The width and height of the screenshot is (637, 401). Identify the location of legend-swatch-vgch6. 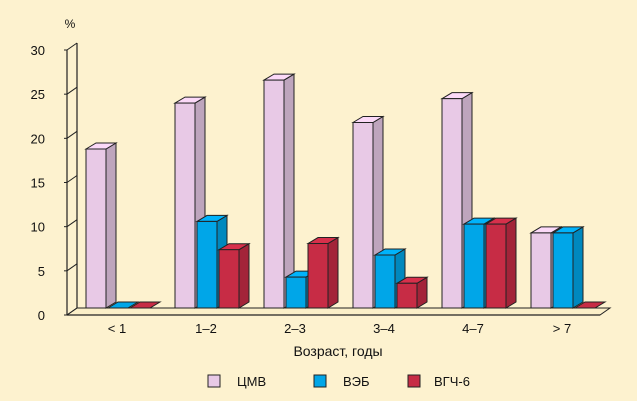
(414, 381).